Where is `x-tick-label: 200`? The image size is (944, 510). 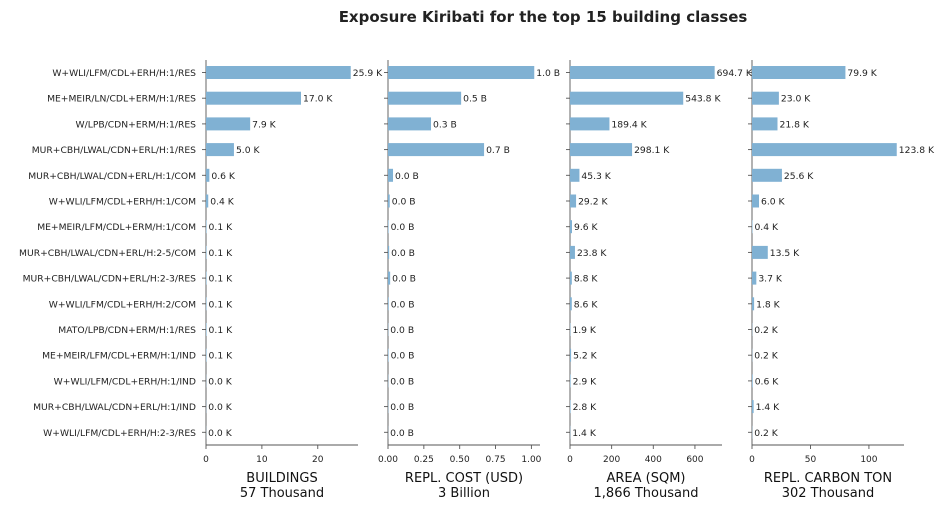 x-tick-label: 200 is located at coordinates (611, 460).